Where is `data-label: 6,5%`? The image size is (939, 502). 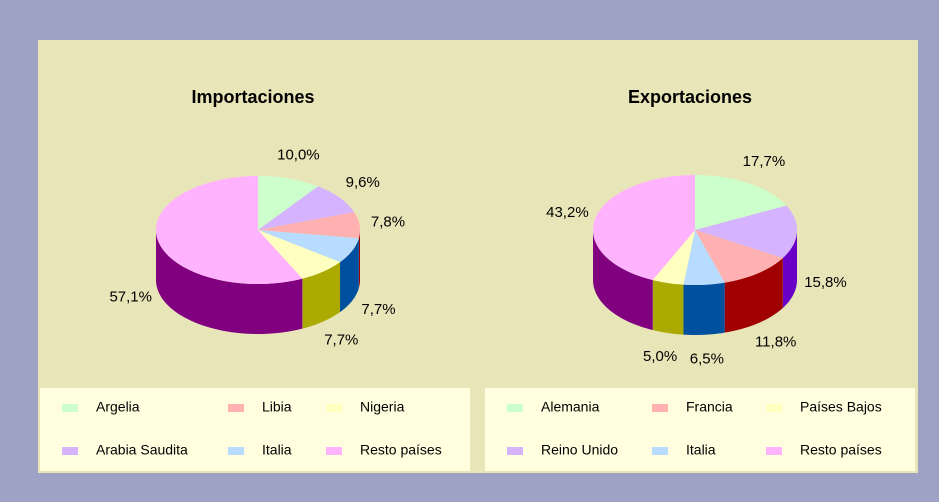
data-label: 6,5% is located at coordinates (707, 358).